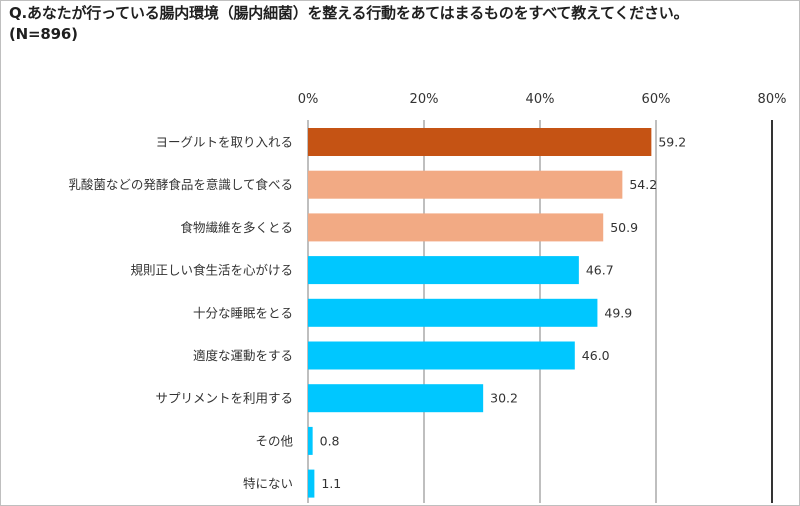 Image resolution: width=800 pixels, height=506 pixels. What do you see at coordinates (224, 142) in the screenshot?
I see `category-label: ヨーグルトを取り入れる` at bounding box center [224, 142].